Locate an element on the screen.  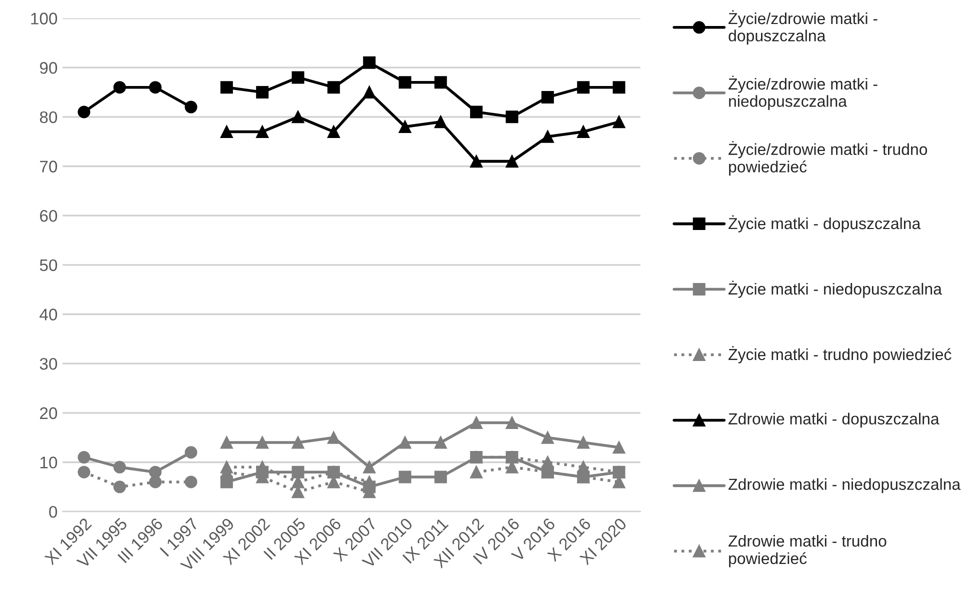
y-tick-label: 50 is located at coordinates (49, 265).